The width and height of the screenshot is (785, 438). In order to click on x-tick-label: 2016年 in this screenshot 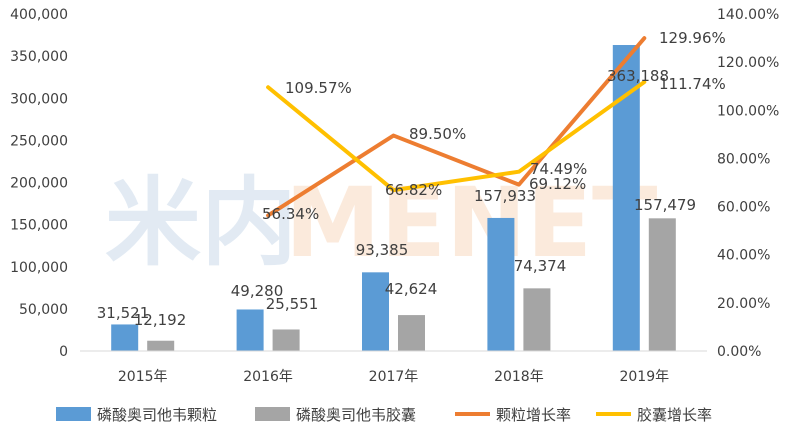, I will do `click(268, 377)`.